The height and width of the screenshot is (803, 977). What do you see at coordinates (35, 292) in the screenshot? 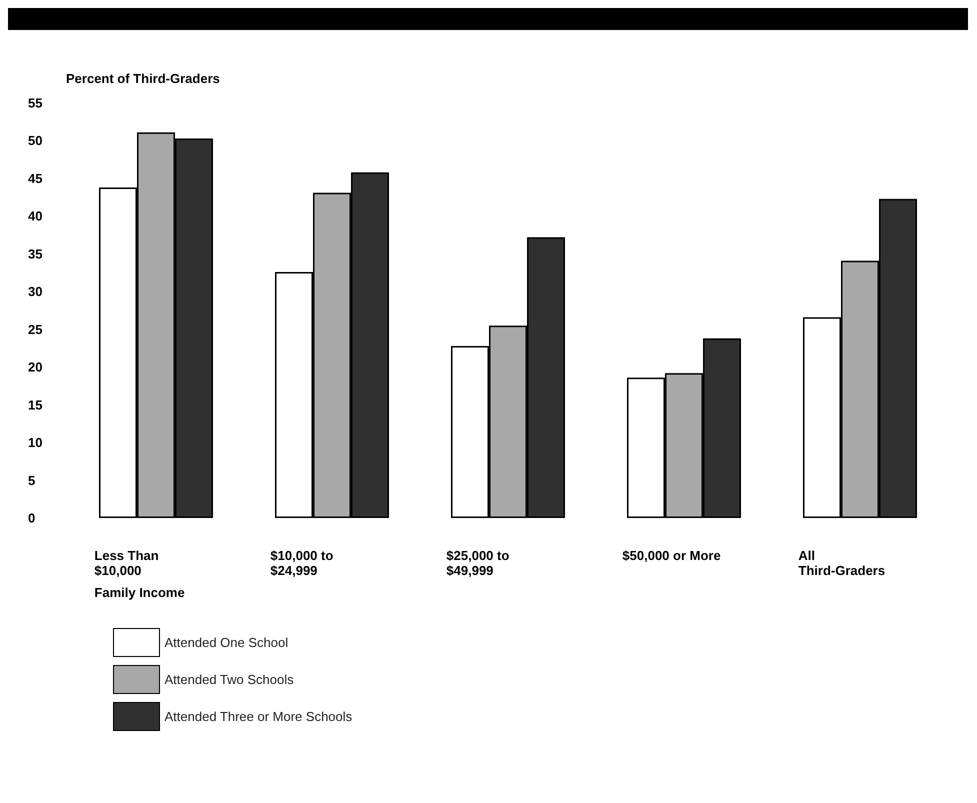
I see `y-tick-label: 30` at bounding box center [35, 292].